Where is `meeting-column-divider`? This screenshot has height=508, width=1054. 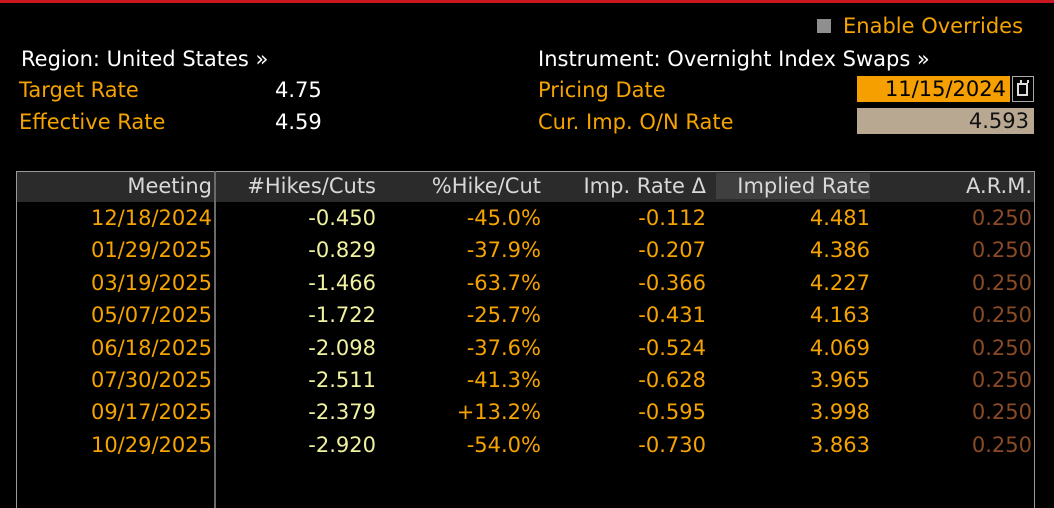
meeting-column-divider is located at coordinates (215, 339).